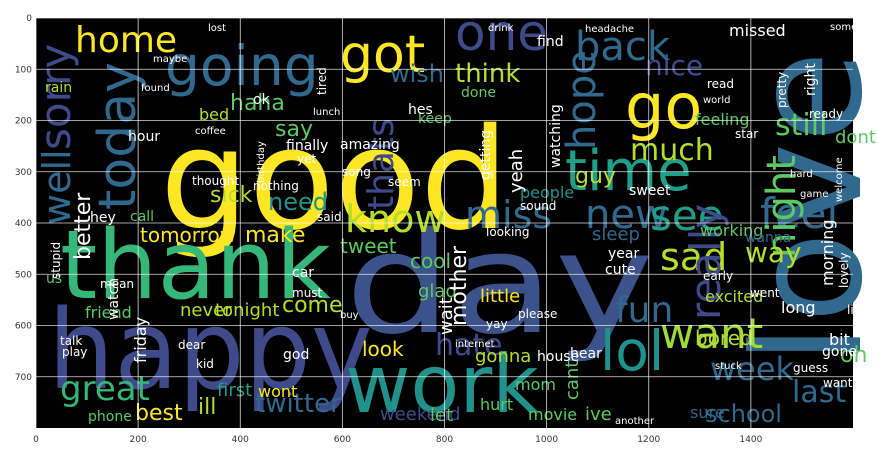 This screenshot has height=453, width=877. What do you see at coordinates (217, 28) in the screenshot?
I see `word-lost: lost` at bounding box center [217, 28].